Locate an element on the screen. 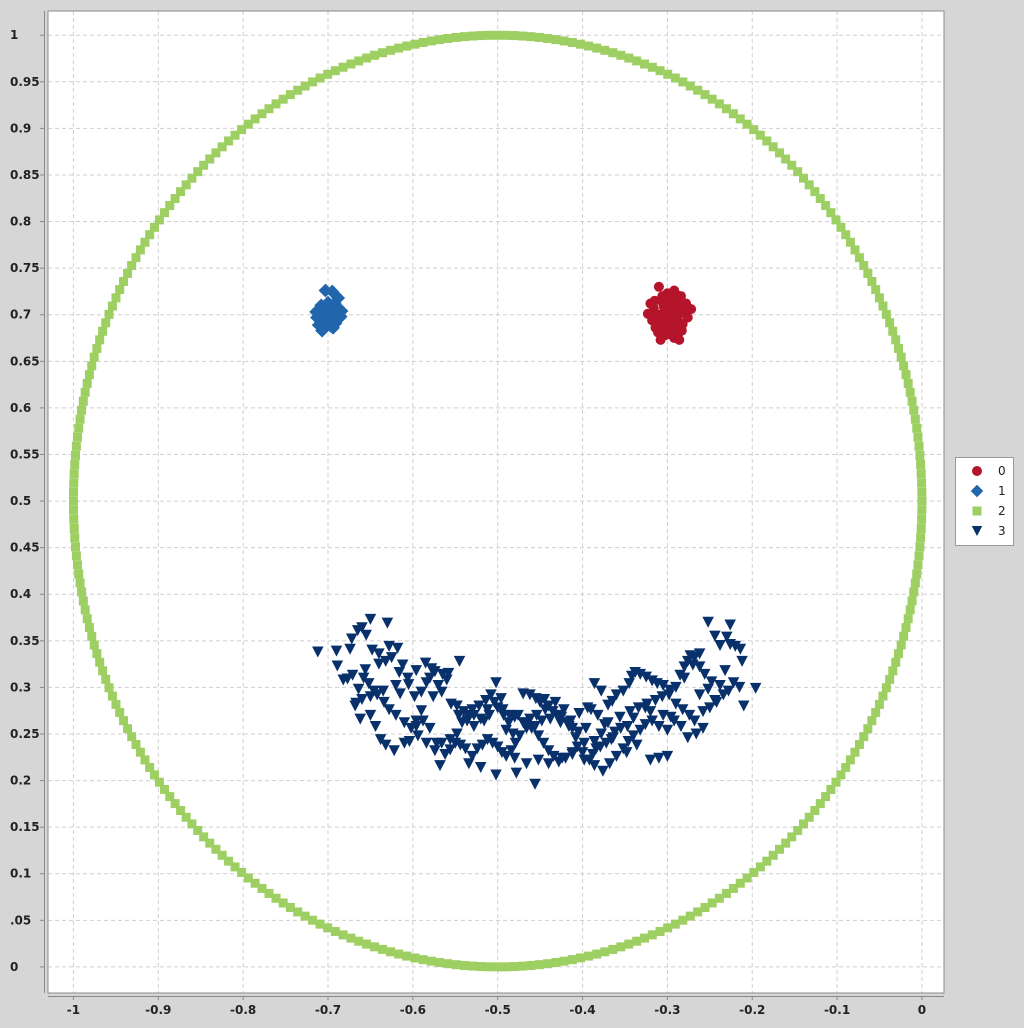 This screenshot has height=1028, width=1024. y-tick-label: 0.25 is located at coordinates (25, 734).